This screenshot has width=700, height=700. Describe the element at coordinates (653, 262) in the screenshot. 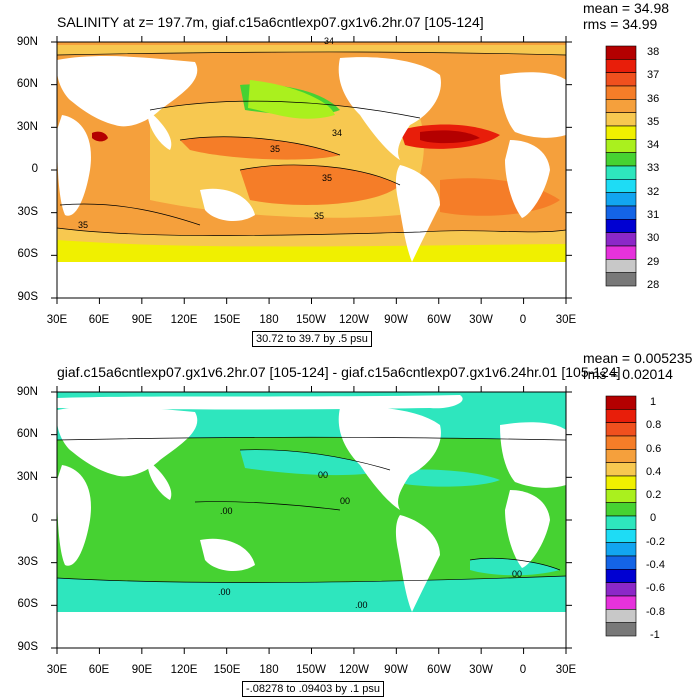

I see `colorbar-tick-label: 29` at that location.